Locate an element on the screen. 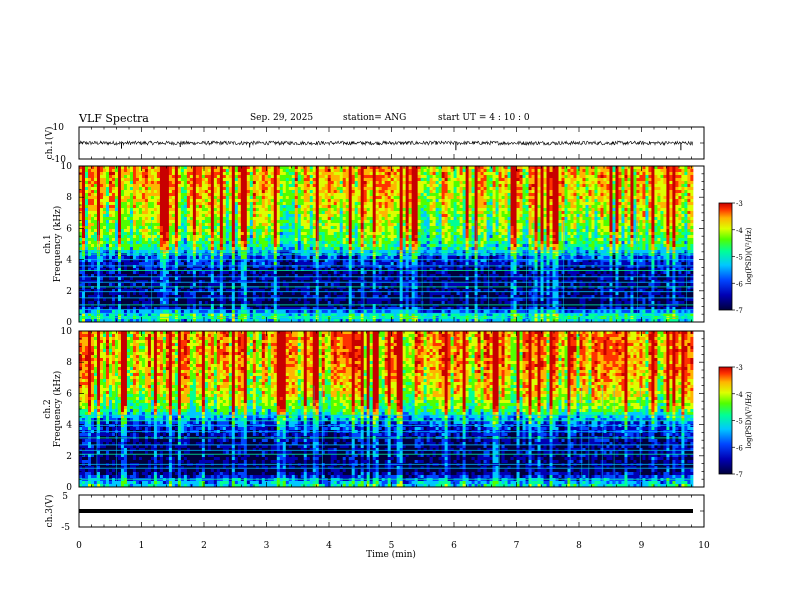  ch1-ytick-top: 10 is located at coordinates (59, 128).